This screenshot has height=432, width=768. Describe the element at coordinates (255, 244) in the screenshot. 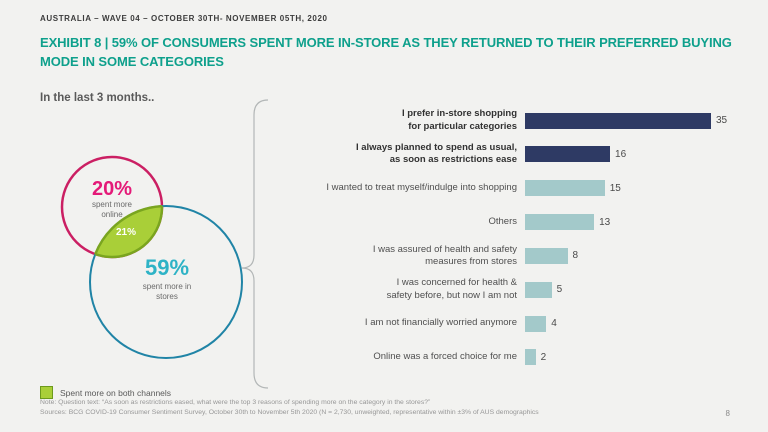

I see `brace-connector` at that location.